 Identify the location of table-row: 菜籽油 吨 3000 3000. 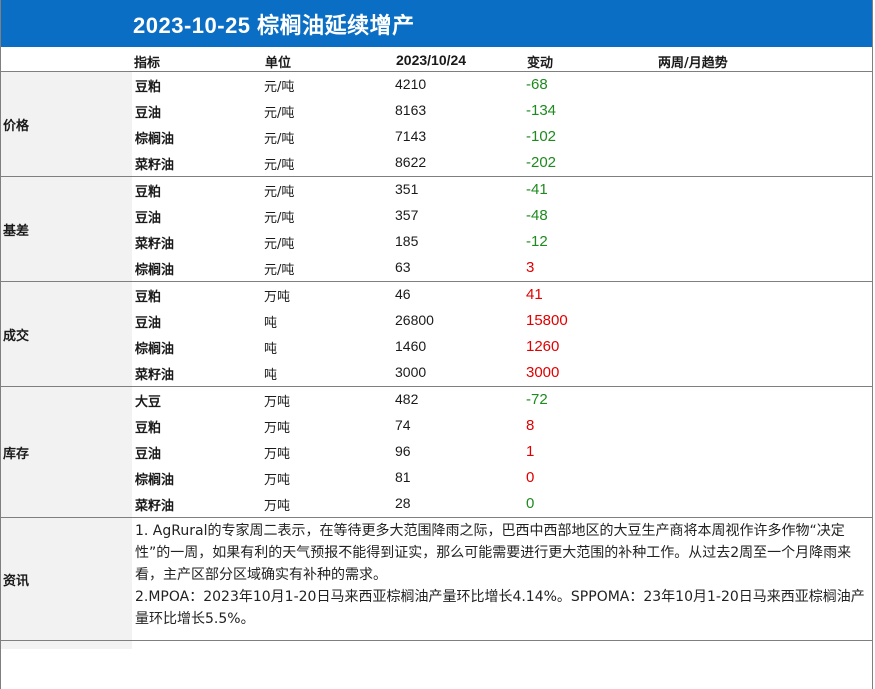
(502, 373).